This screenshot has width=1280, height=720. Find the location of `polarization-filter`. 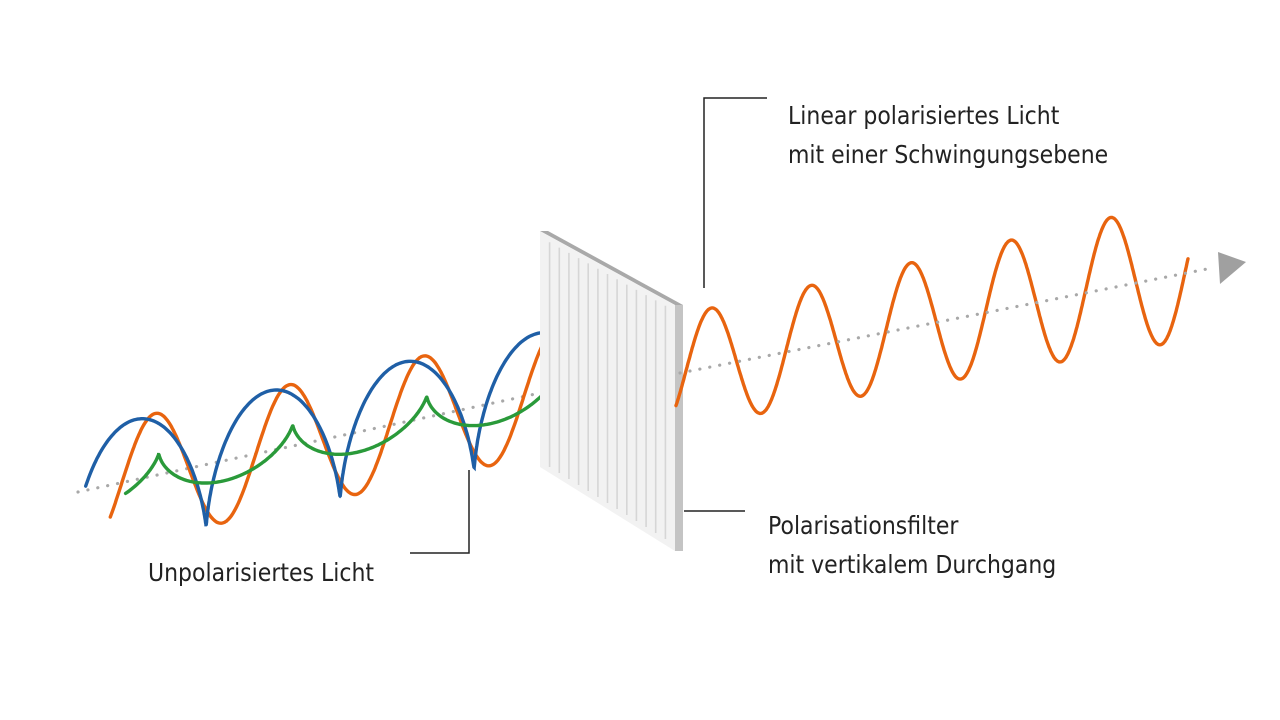

polarization-filter is located at coordinates (611, 391).